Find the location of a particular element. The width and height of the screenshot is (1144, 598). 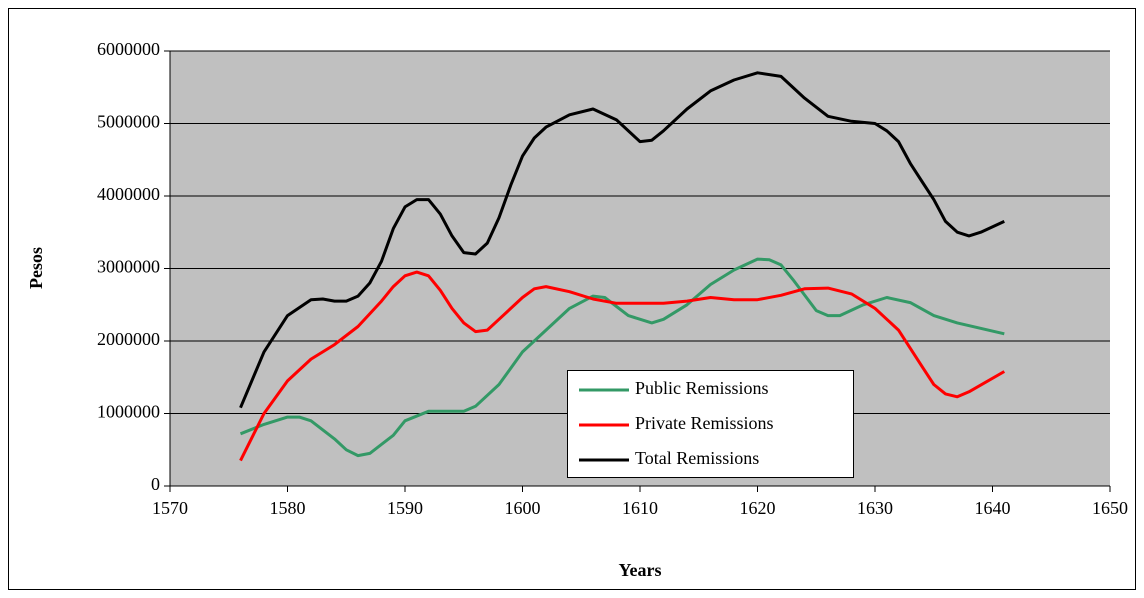

legend-label: Total Remissions is located at coordinates (697, 458).